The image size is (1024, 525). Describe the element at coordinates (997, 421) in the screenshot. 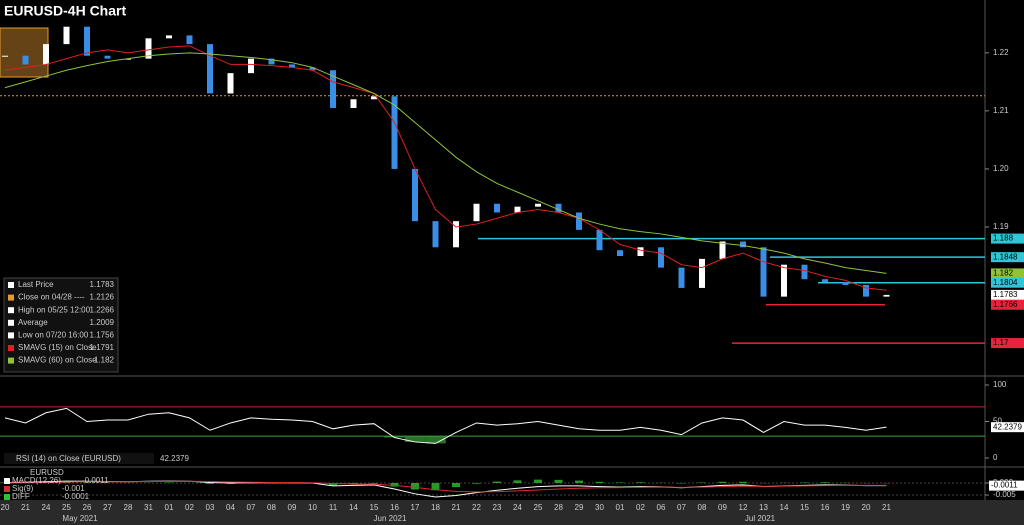

I see `y-tick-label: 50` at that location.